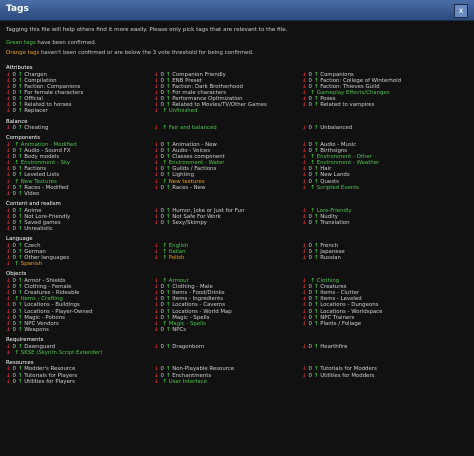 This screenshot has height=456, width=474. I want to click on tag-label: Clothing - Male, so click(191, 286).